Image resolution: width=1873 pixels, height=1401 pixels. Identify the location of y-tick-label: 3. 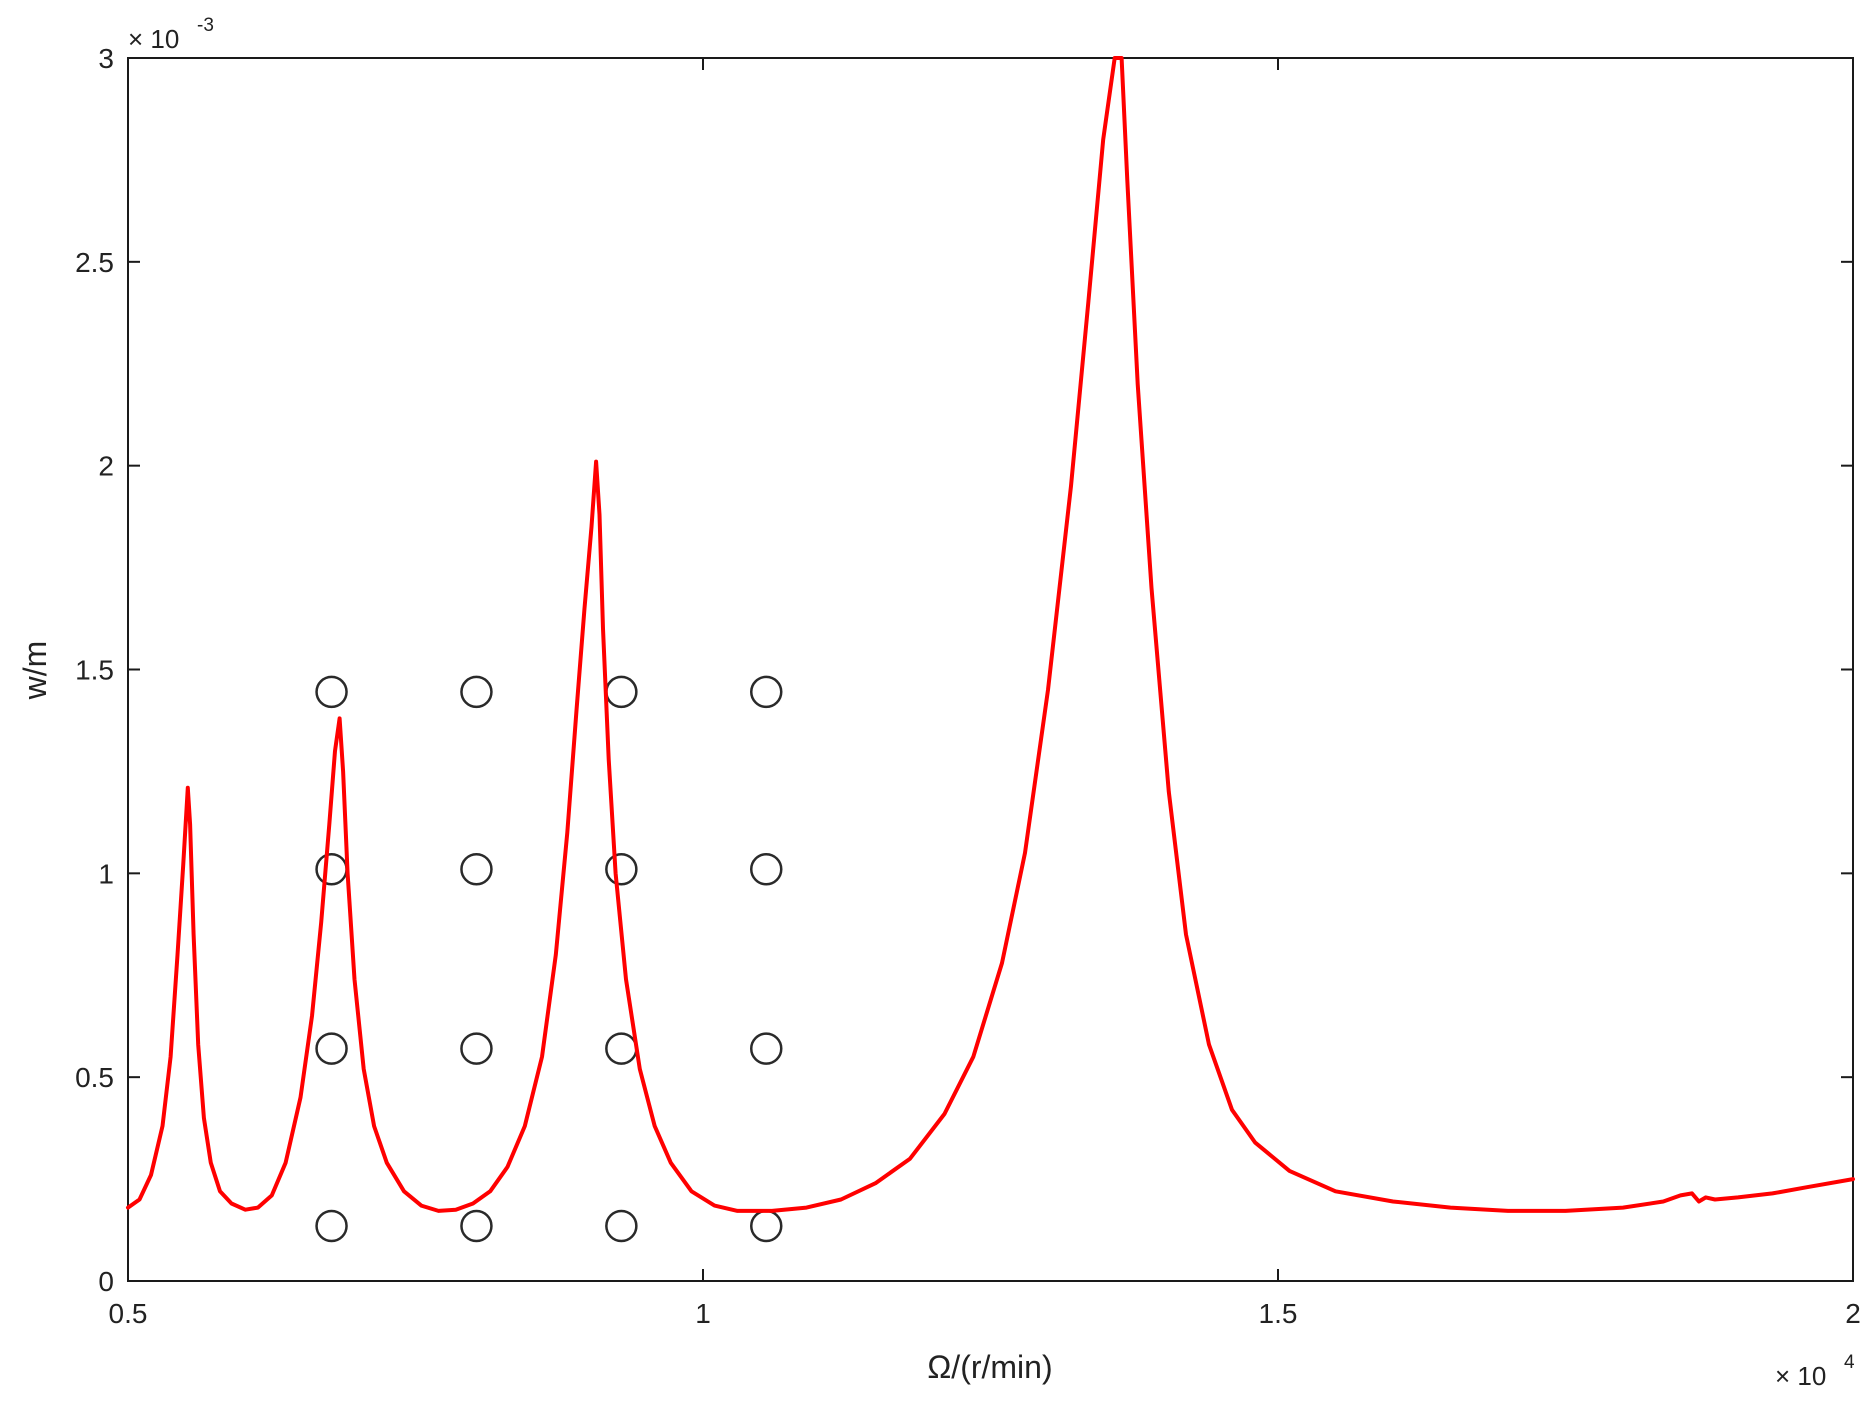
(106, 58).